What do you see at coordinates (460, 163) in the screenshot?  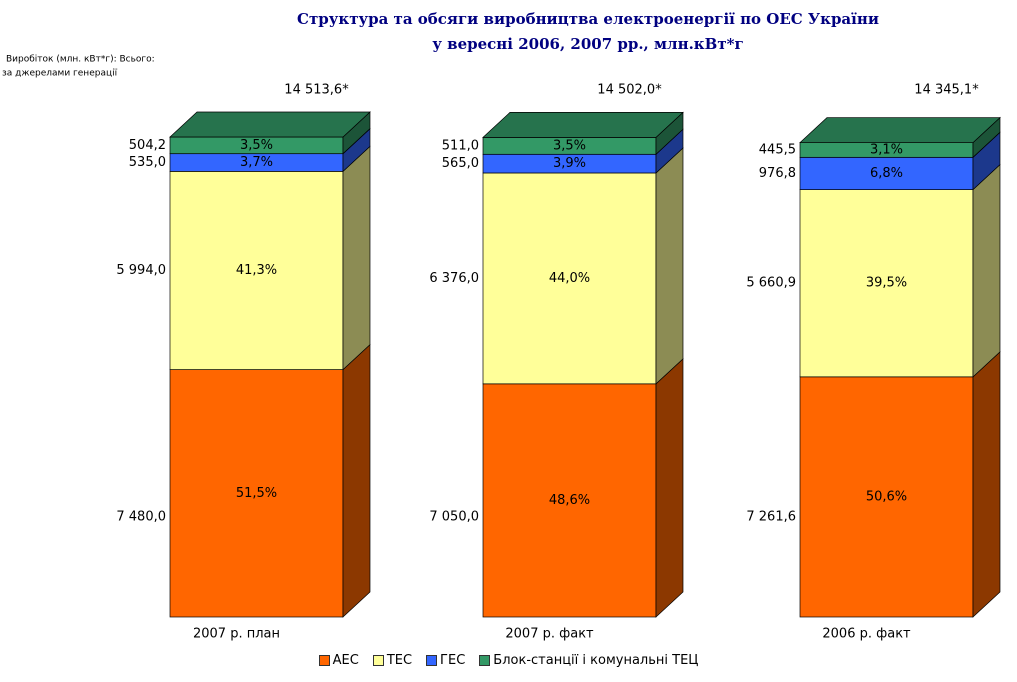 I see `value-label: 565,0` at bounding box center [460, 163].